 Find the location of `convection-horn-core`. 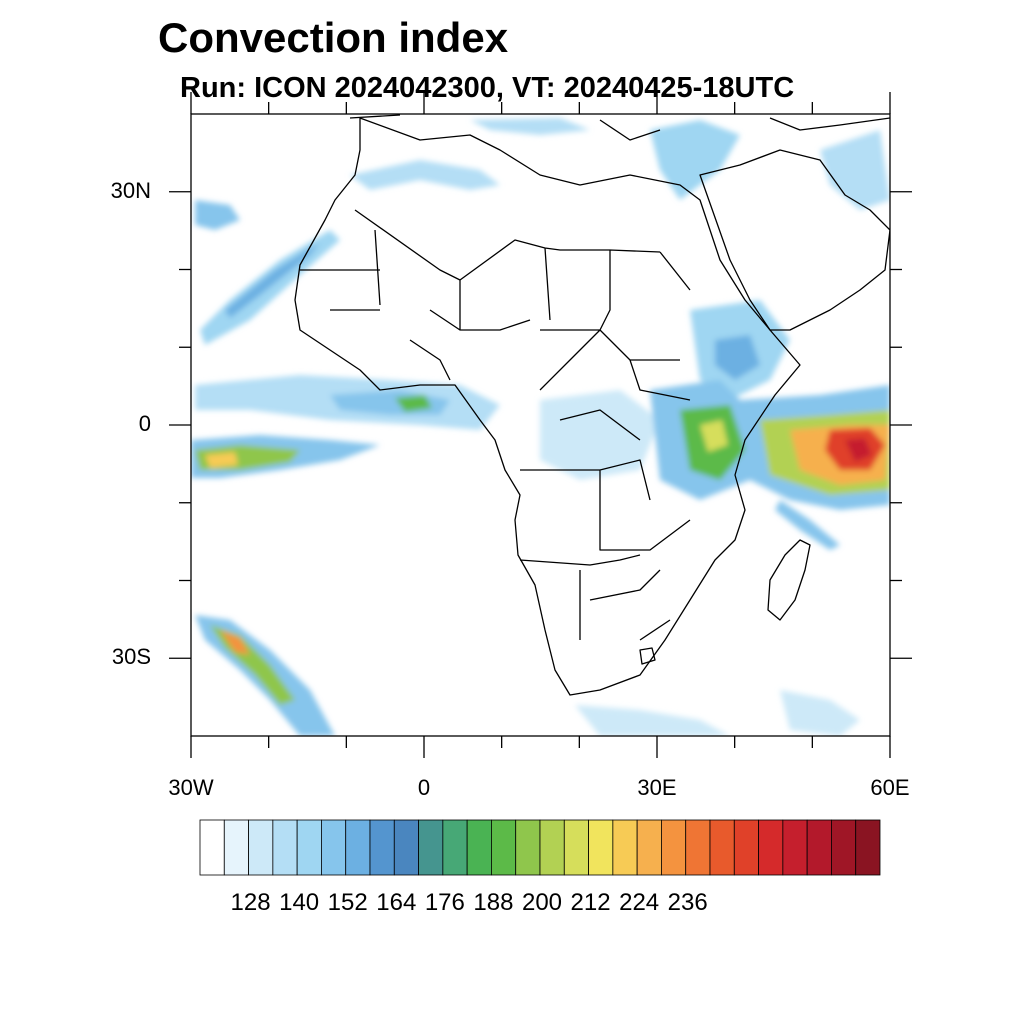

convection-horn-core is located at coordinates (737, 357).